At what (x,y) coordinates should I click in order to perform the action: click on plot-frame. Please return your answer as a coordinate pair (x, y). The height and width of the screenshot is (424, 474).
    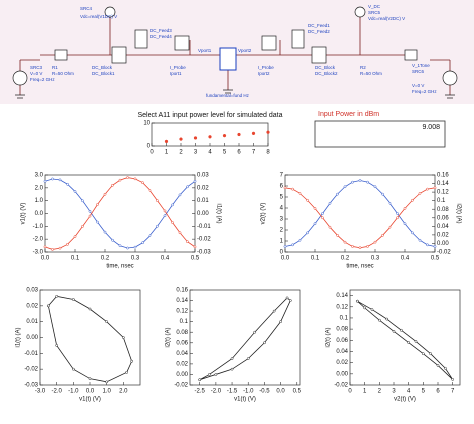
    Looking at the image, I should click on (210, 134).